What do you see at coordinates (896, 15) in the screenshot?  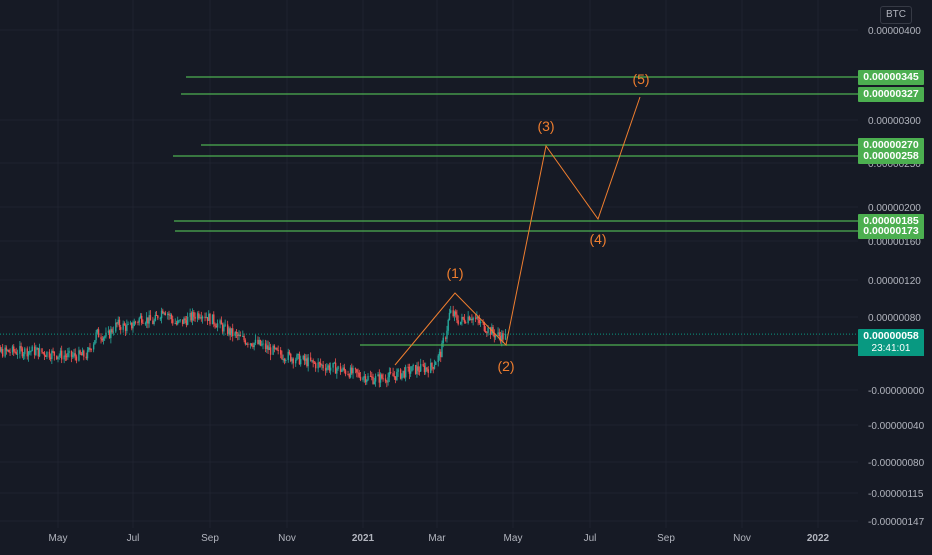 I see `currency-badge: BTC` at bounding box center [896, 15].